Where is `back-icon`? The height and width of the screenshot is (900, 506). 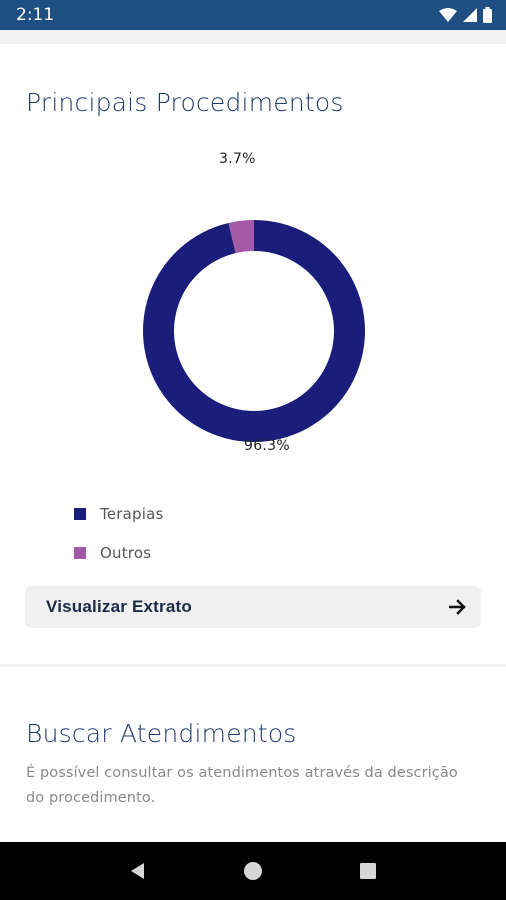
back-icon is located at coordinates (137, 871).